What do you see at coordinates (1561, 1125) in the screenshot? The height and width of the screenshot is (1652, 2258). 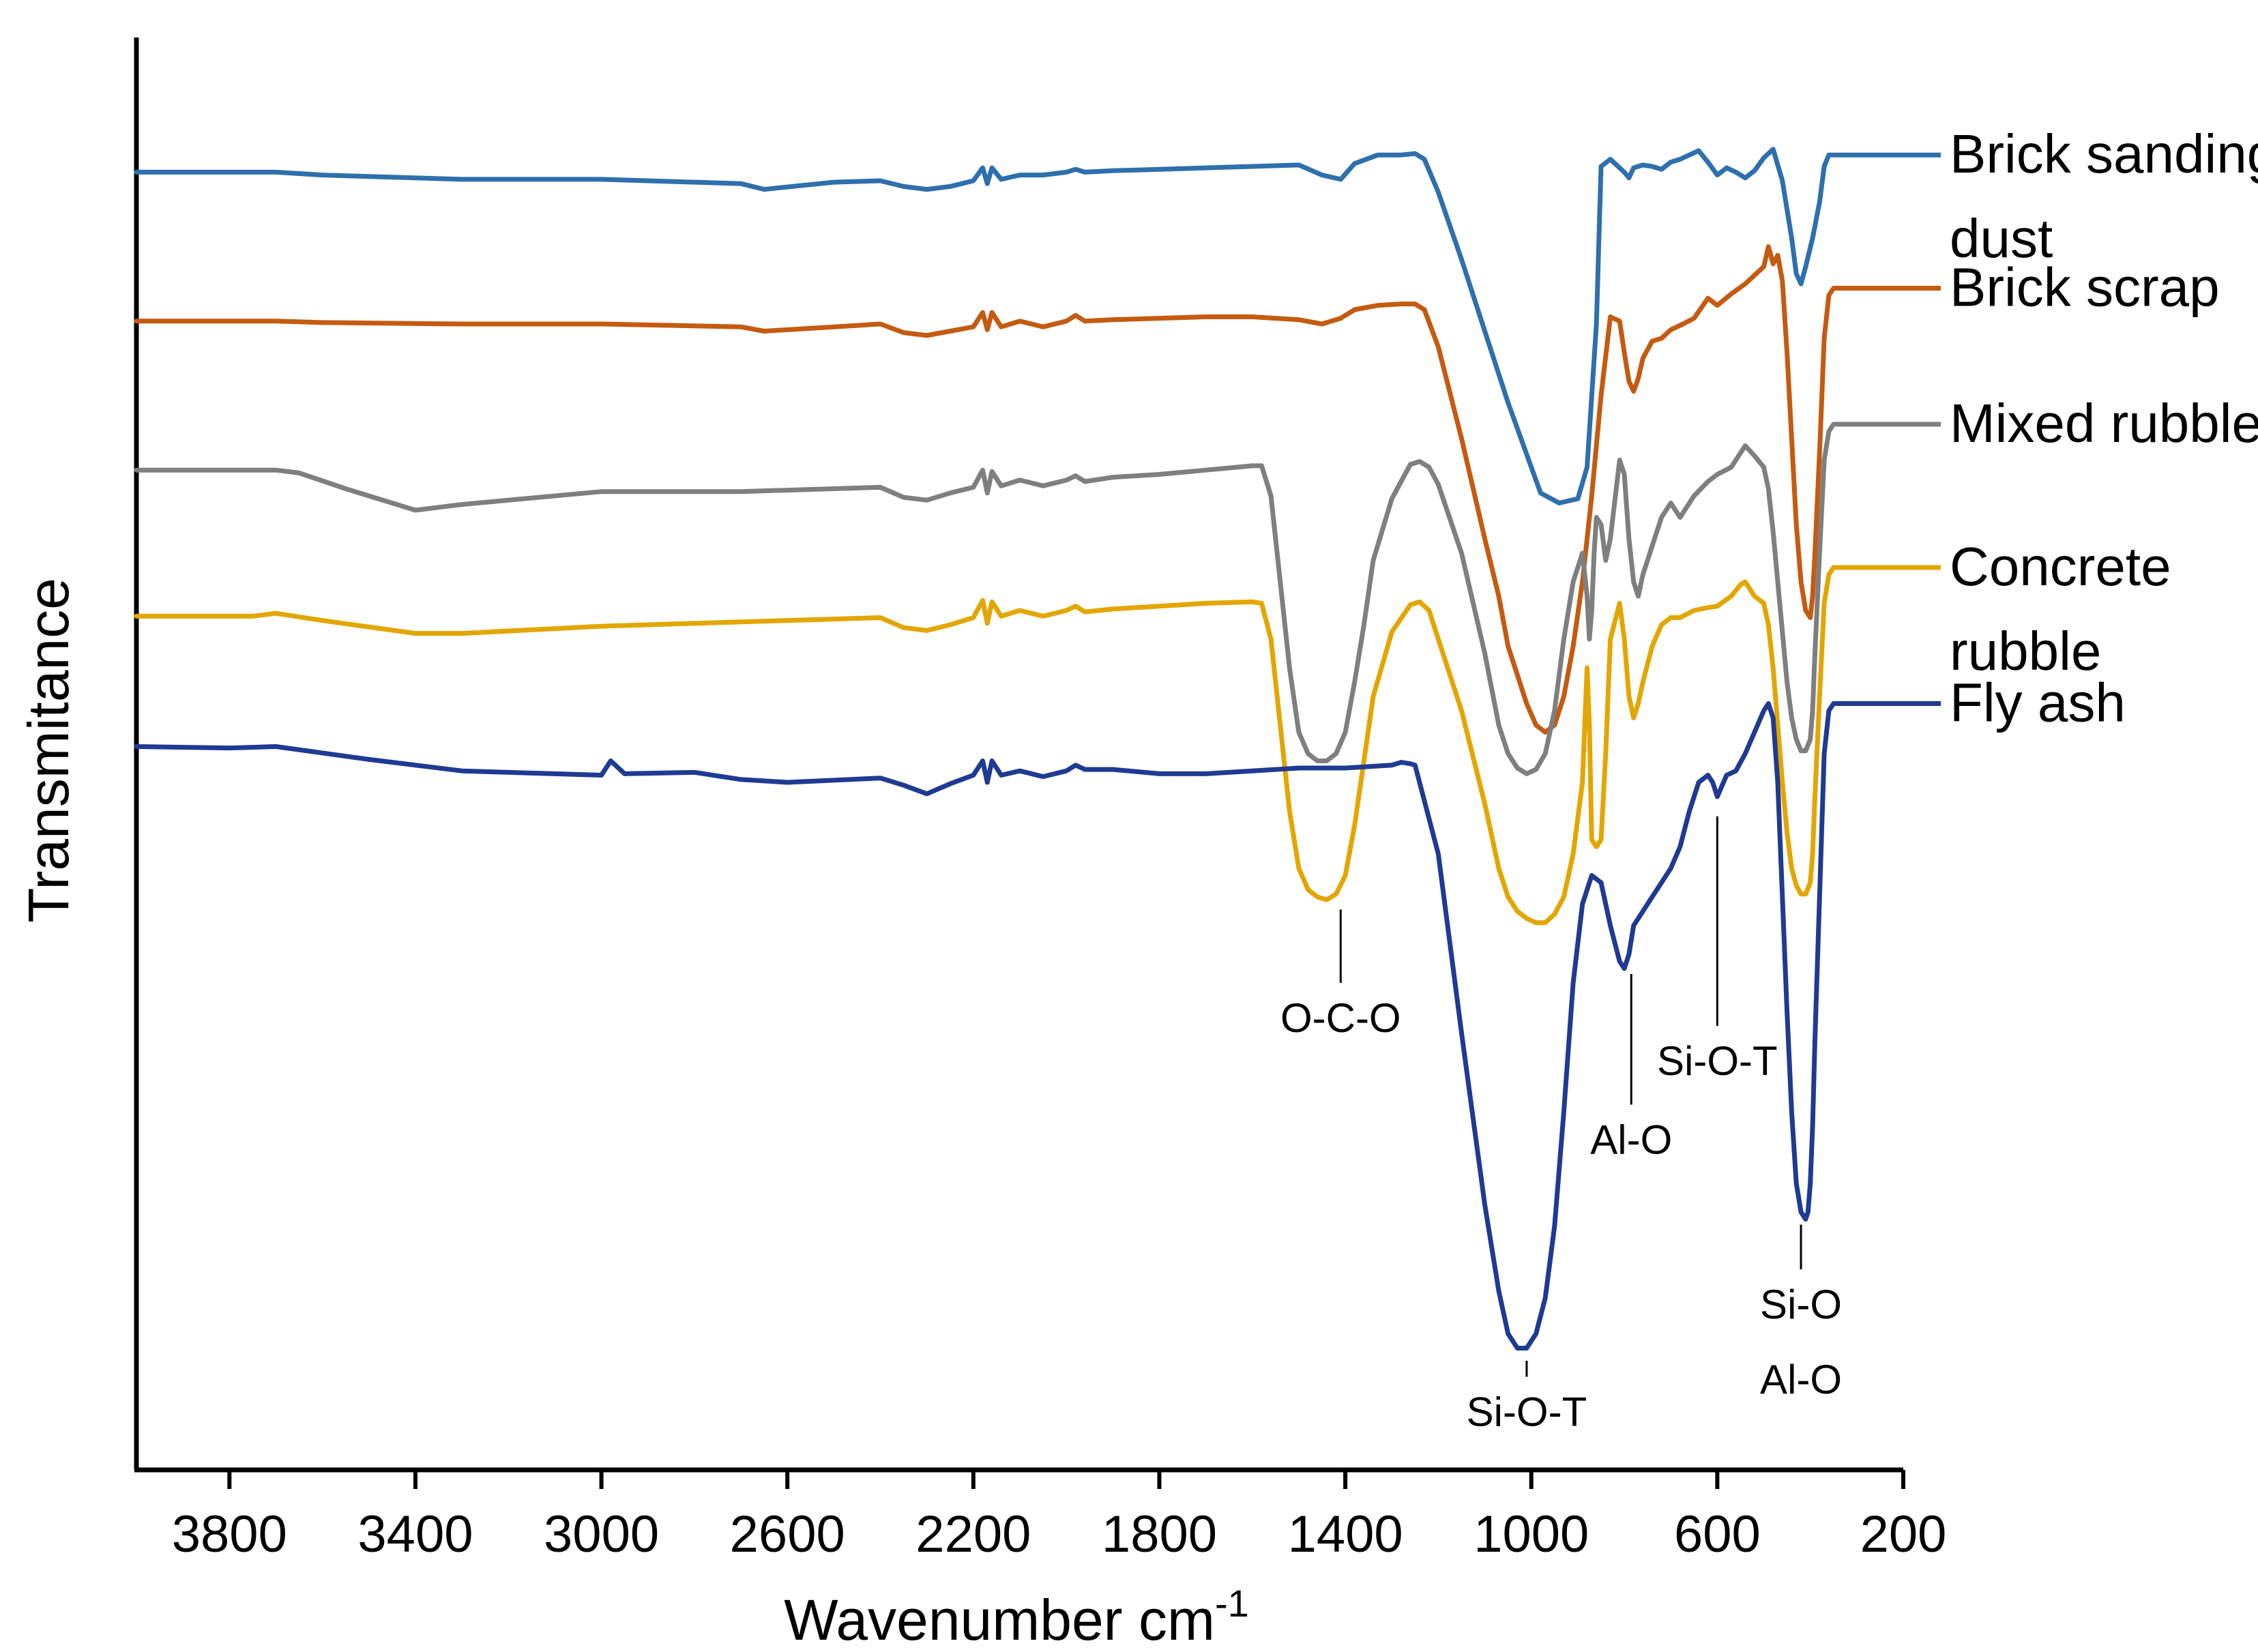 I see `annotations: O-C-O Si-O-T Si-O-T Al-O Si-O Al-O` at bounding box center [1561, 1125].